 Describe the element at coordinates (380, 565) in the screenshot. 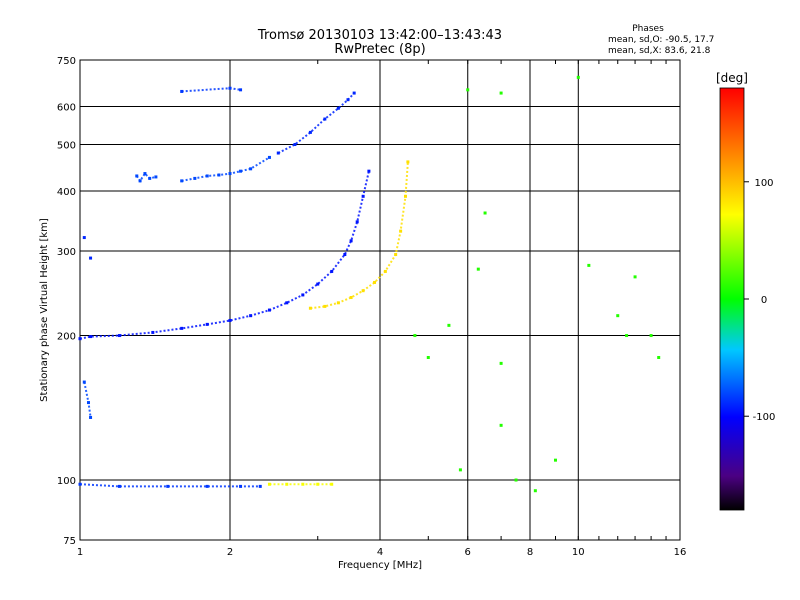

I see `x-axis-label: Frequency [MHz]` at that location.